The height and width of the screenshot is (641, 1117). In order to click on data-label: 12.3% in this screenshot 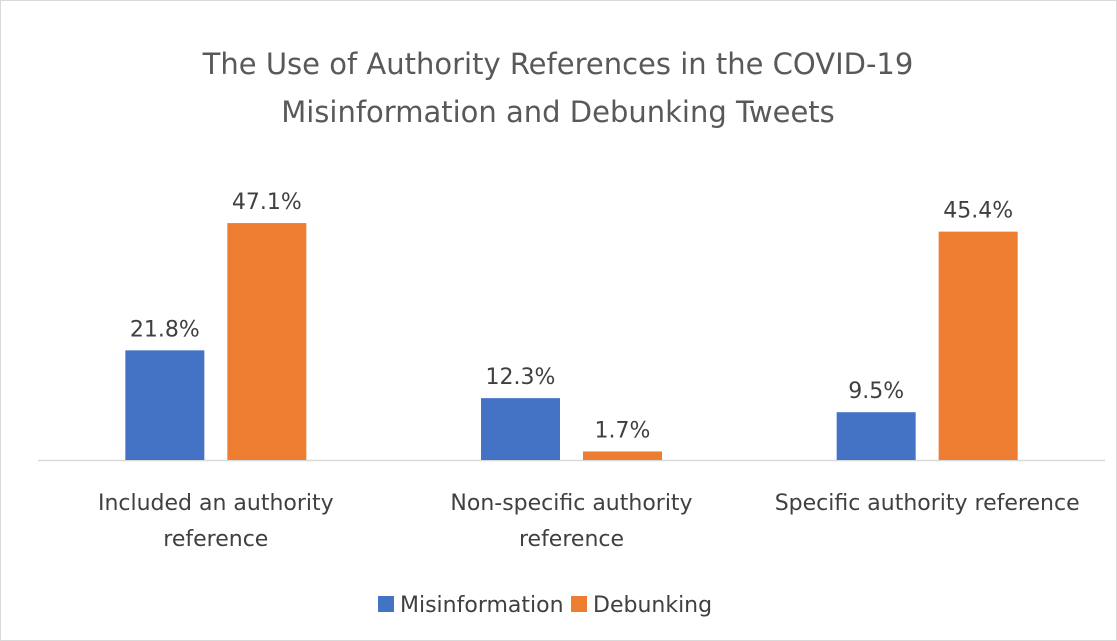, I will do `click(521, 377)`.